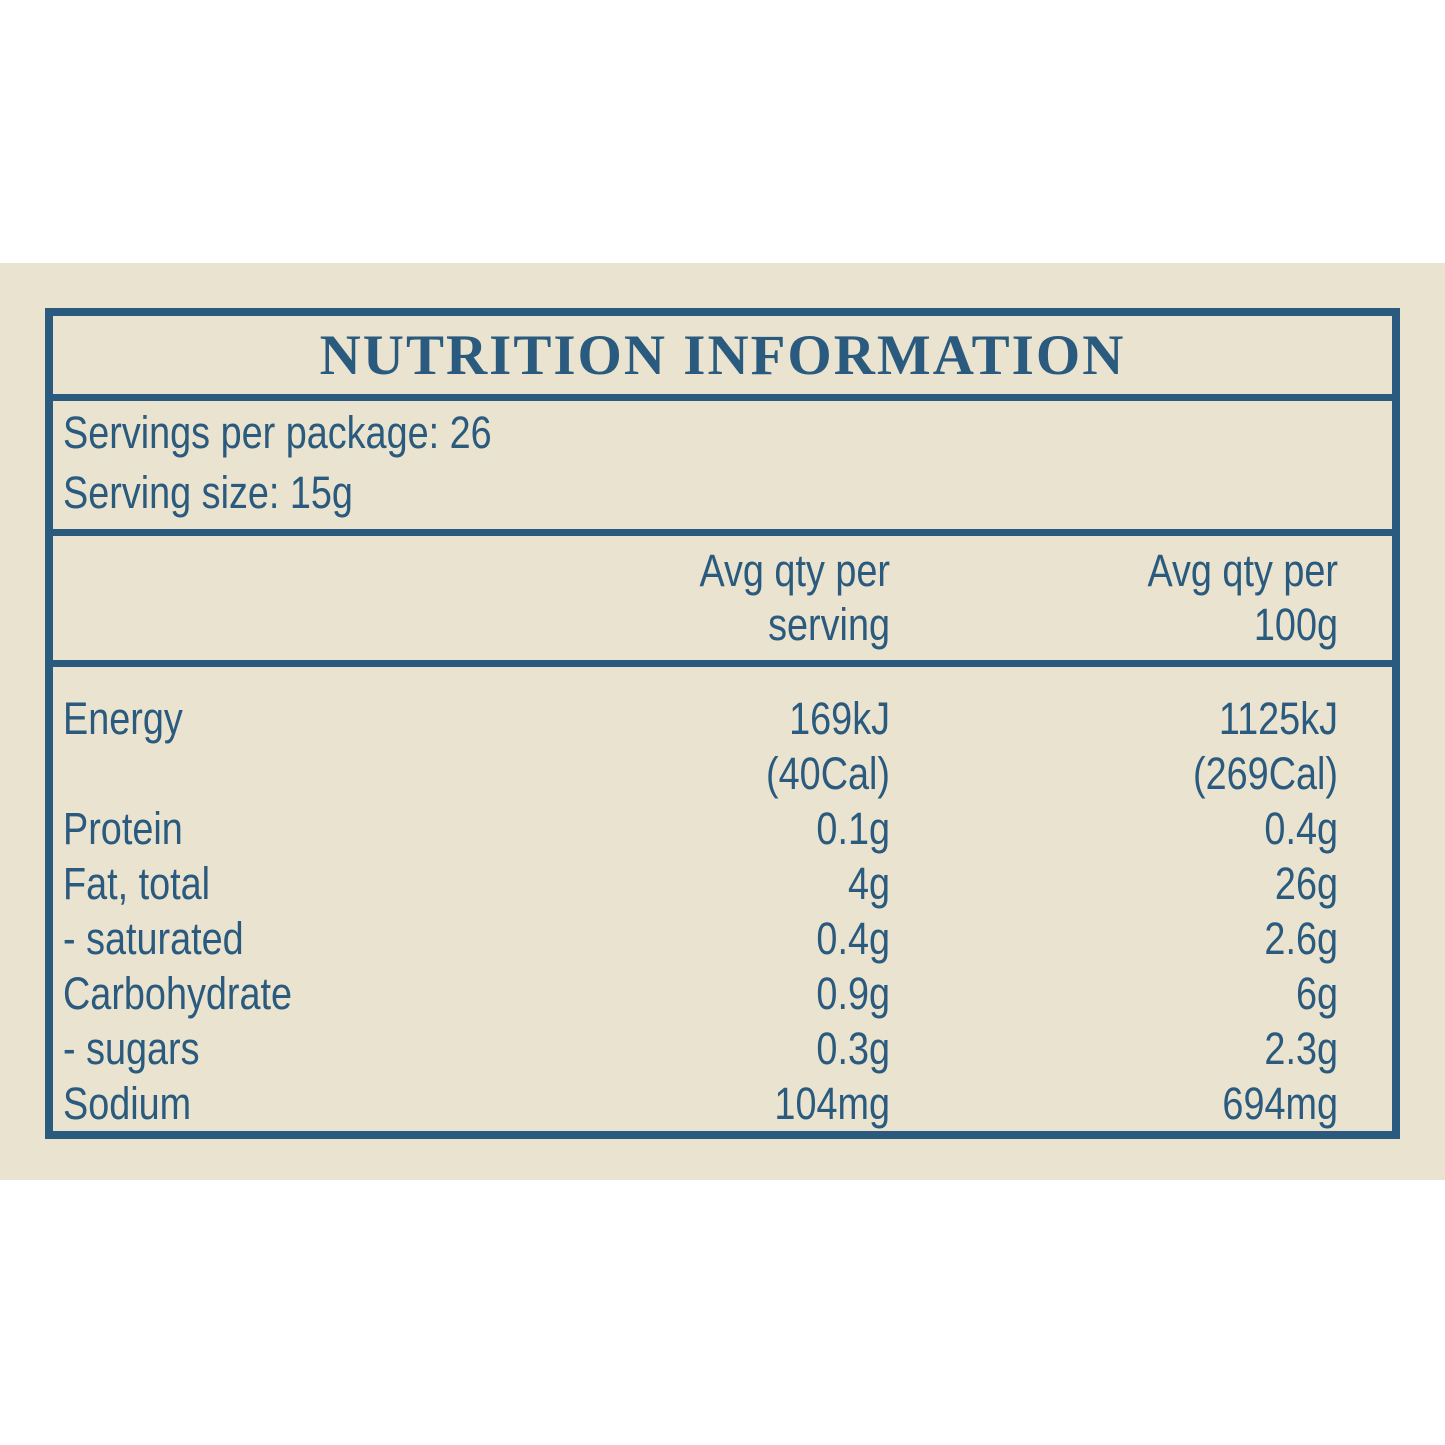  I want to click on nutrient-row-carbohydrate: Carbohydrate 0.9g 6g, so click(722, 993).